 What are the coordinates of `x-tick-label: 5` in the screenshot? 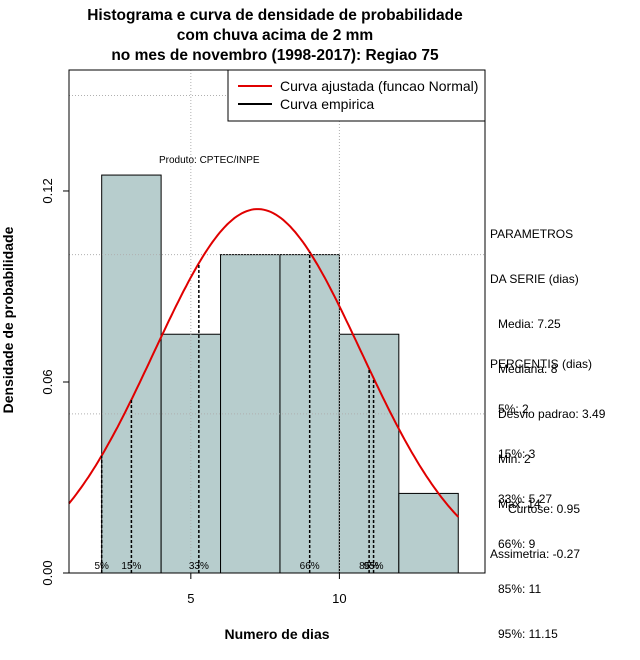 It's located at (190, 598).